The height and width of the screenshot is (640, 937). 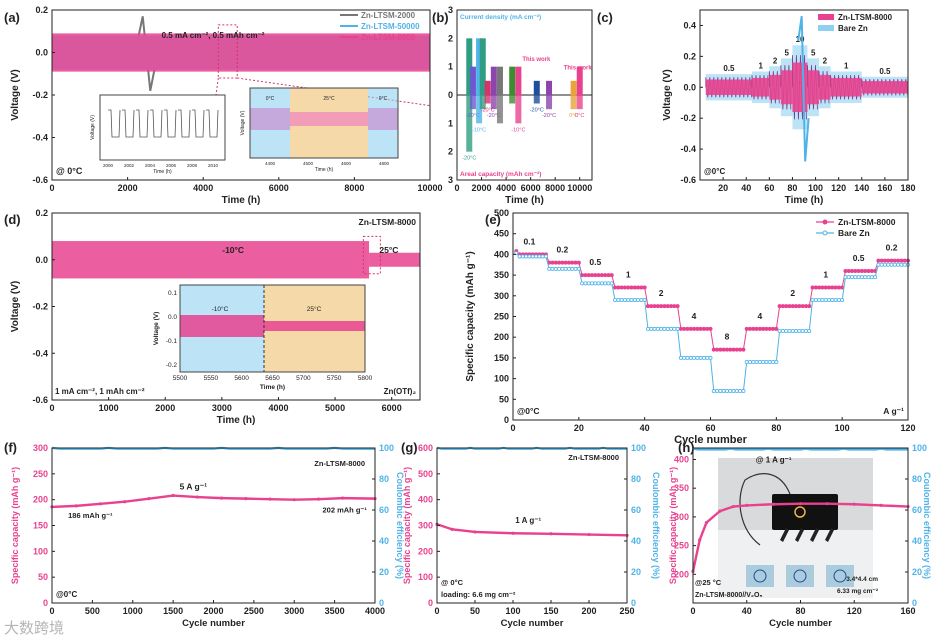 What do you see at coordinates (108, 165) in the screenshot?
I see `inset-tick-label: 2000` at bounding box center [108, 165].